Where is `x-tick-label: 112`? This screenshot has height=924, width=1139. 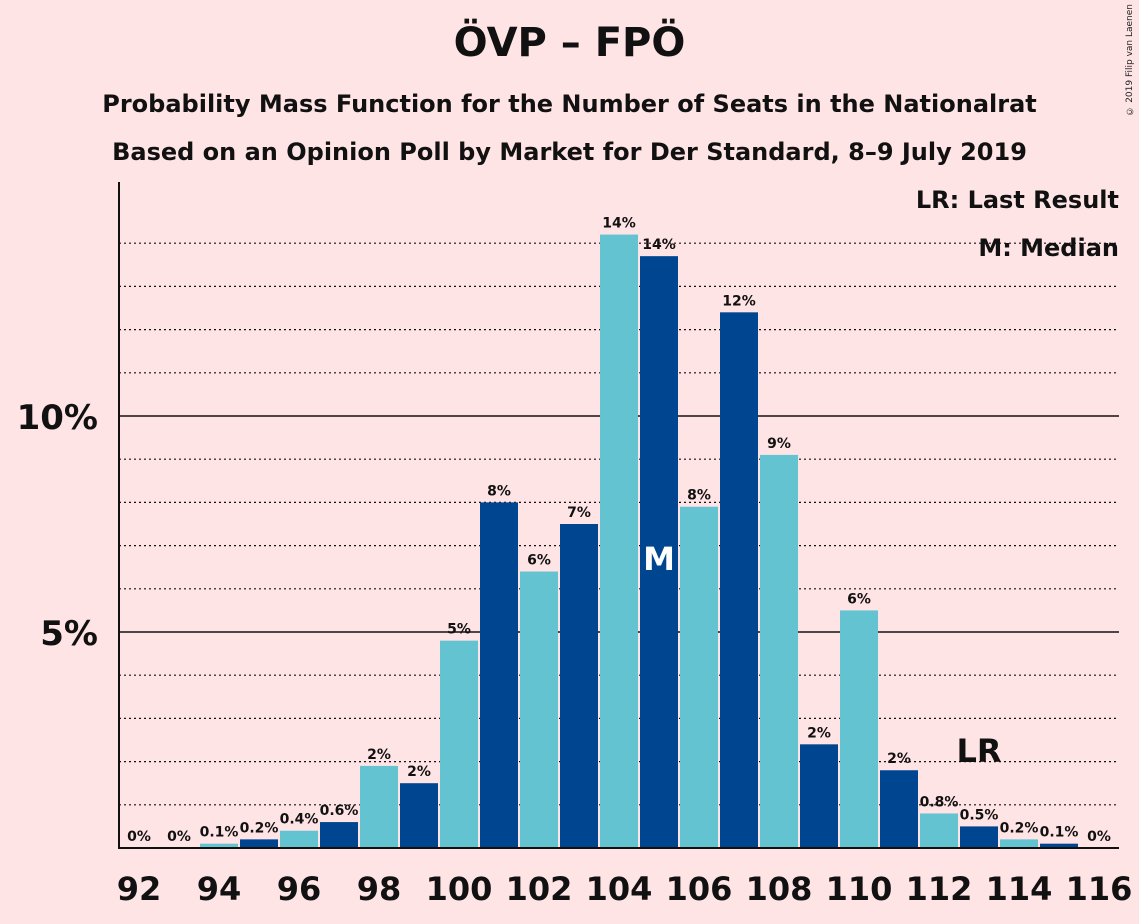 x-tick-label: 112 is located at coordinates (939, 889).